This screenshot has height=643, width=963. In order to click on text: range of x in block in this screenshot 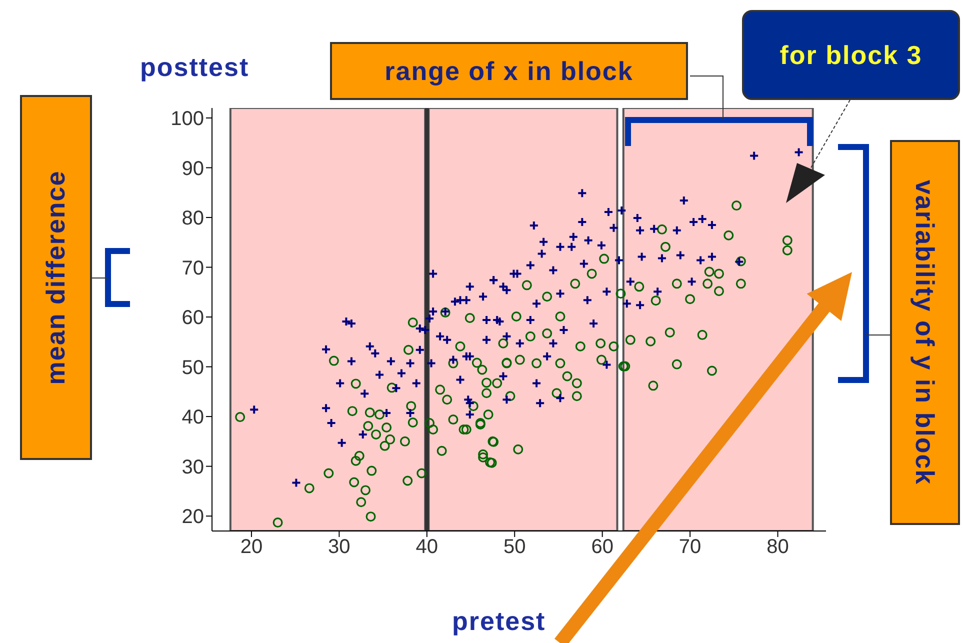, I will do `click(509, 71)`.